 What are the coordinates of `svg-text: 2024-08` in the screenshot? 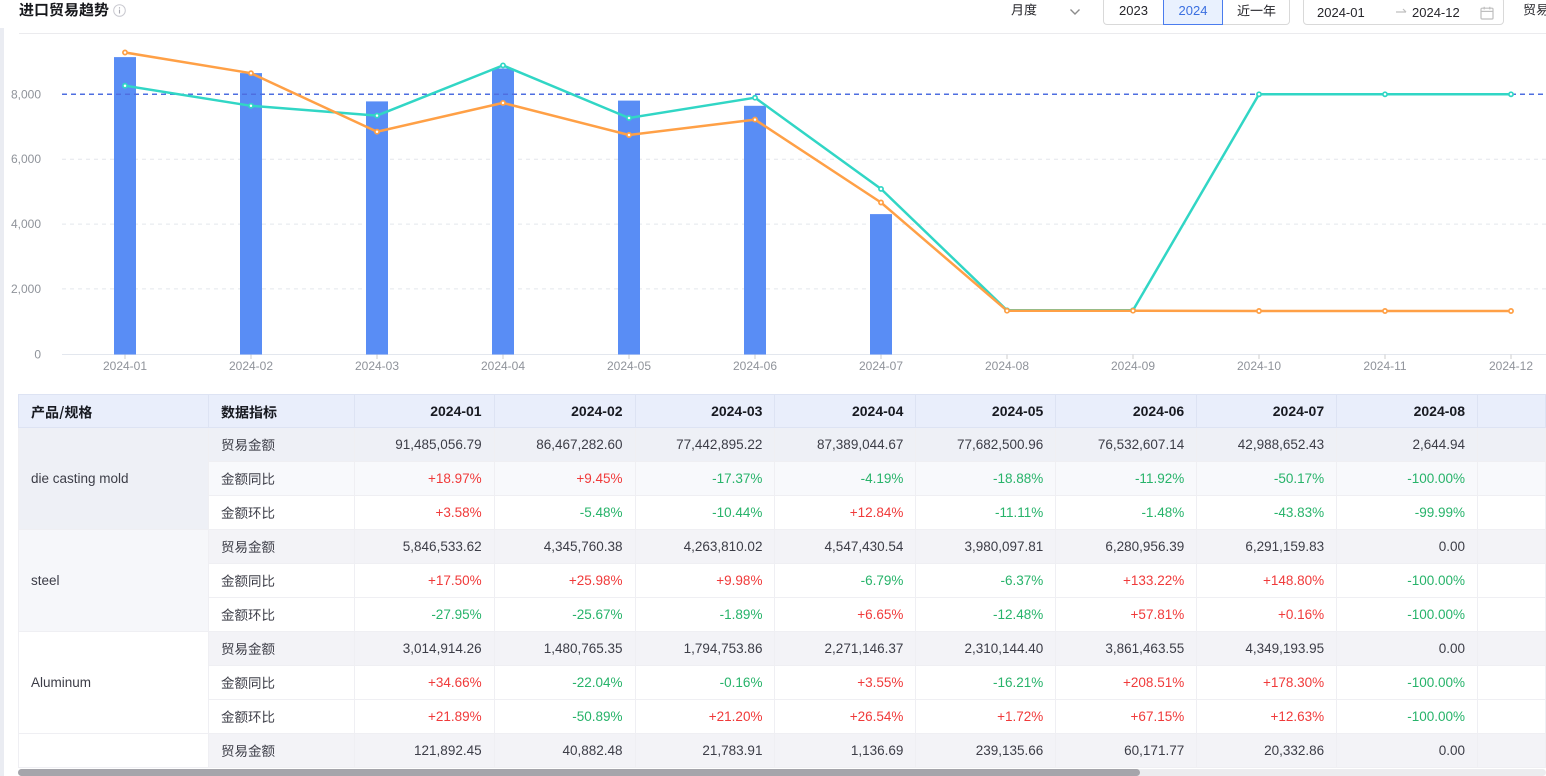 It's located at (1007, 366).